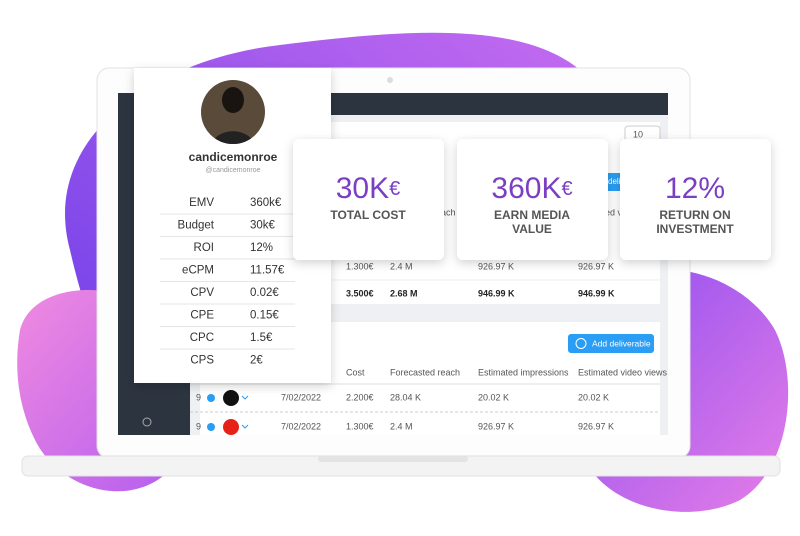 The image size is (800, 536). What do you see at coordinates (360, 293) in the screenshot?
I see `cell: 3.500€` at bounding box center [360, 293].